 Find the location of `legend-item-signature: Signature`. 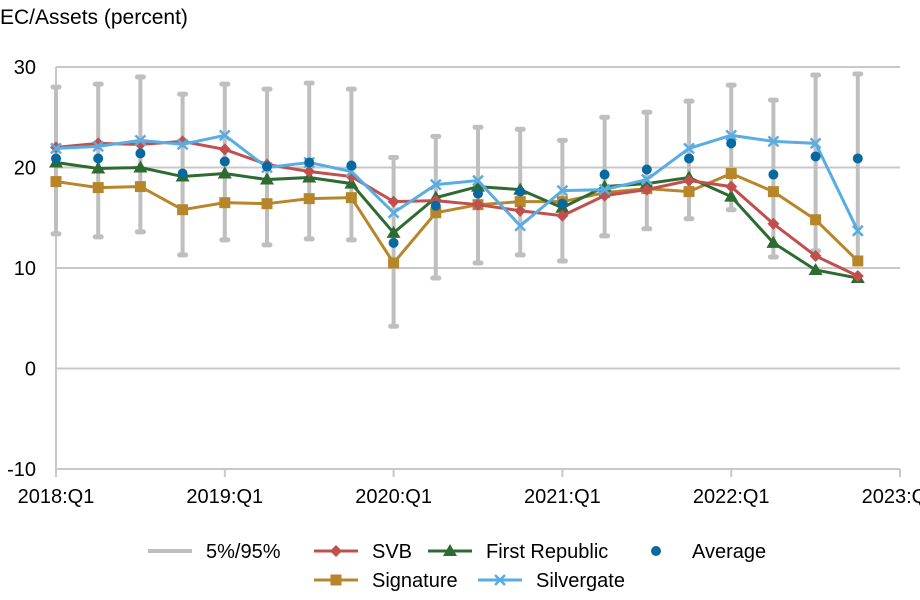

legend-item-signature: Signature is located at coordinates (386, 581).